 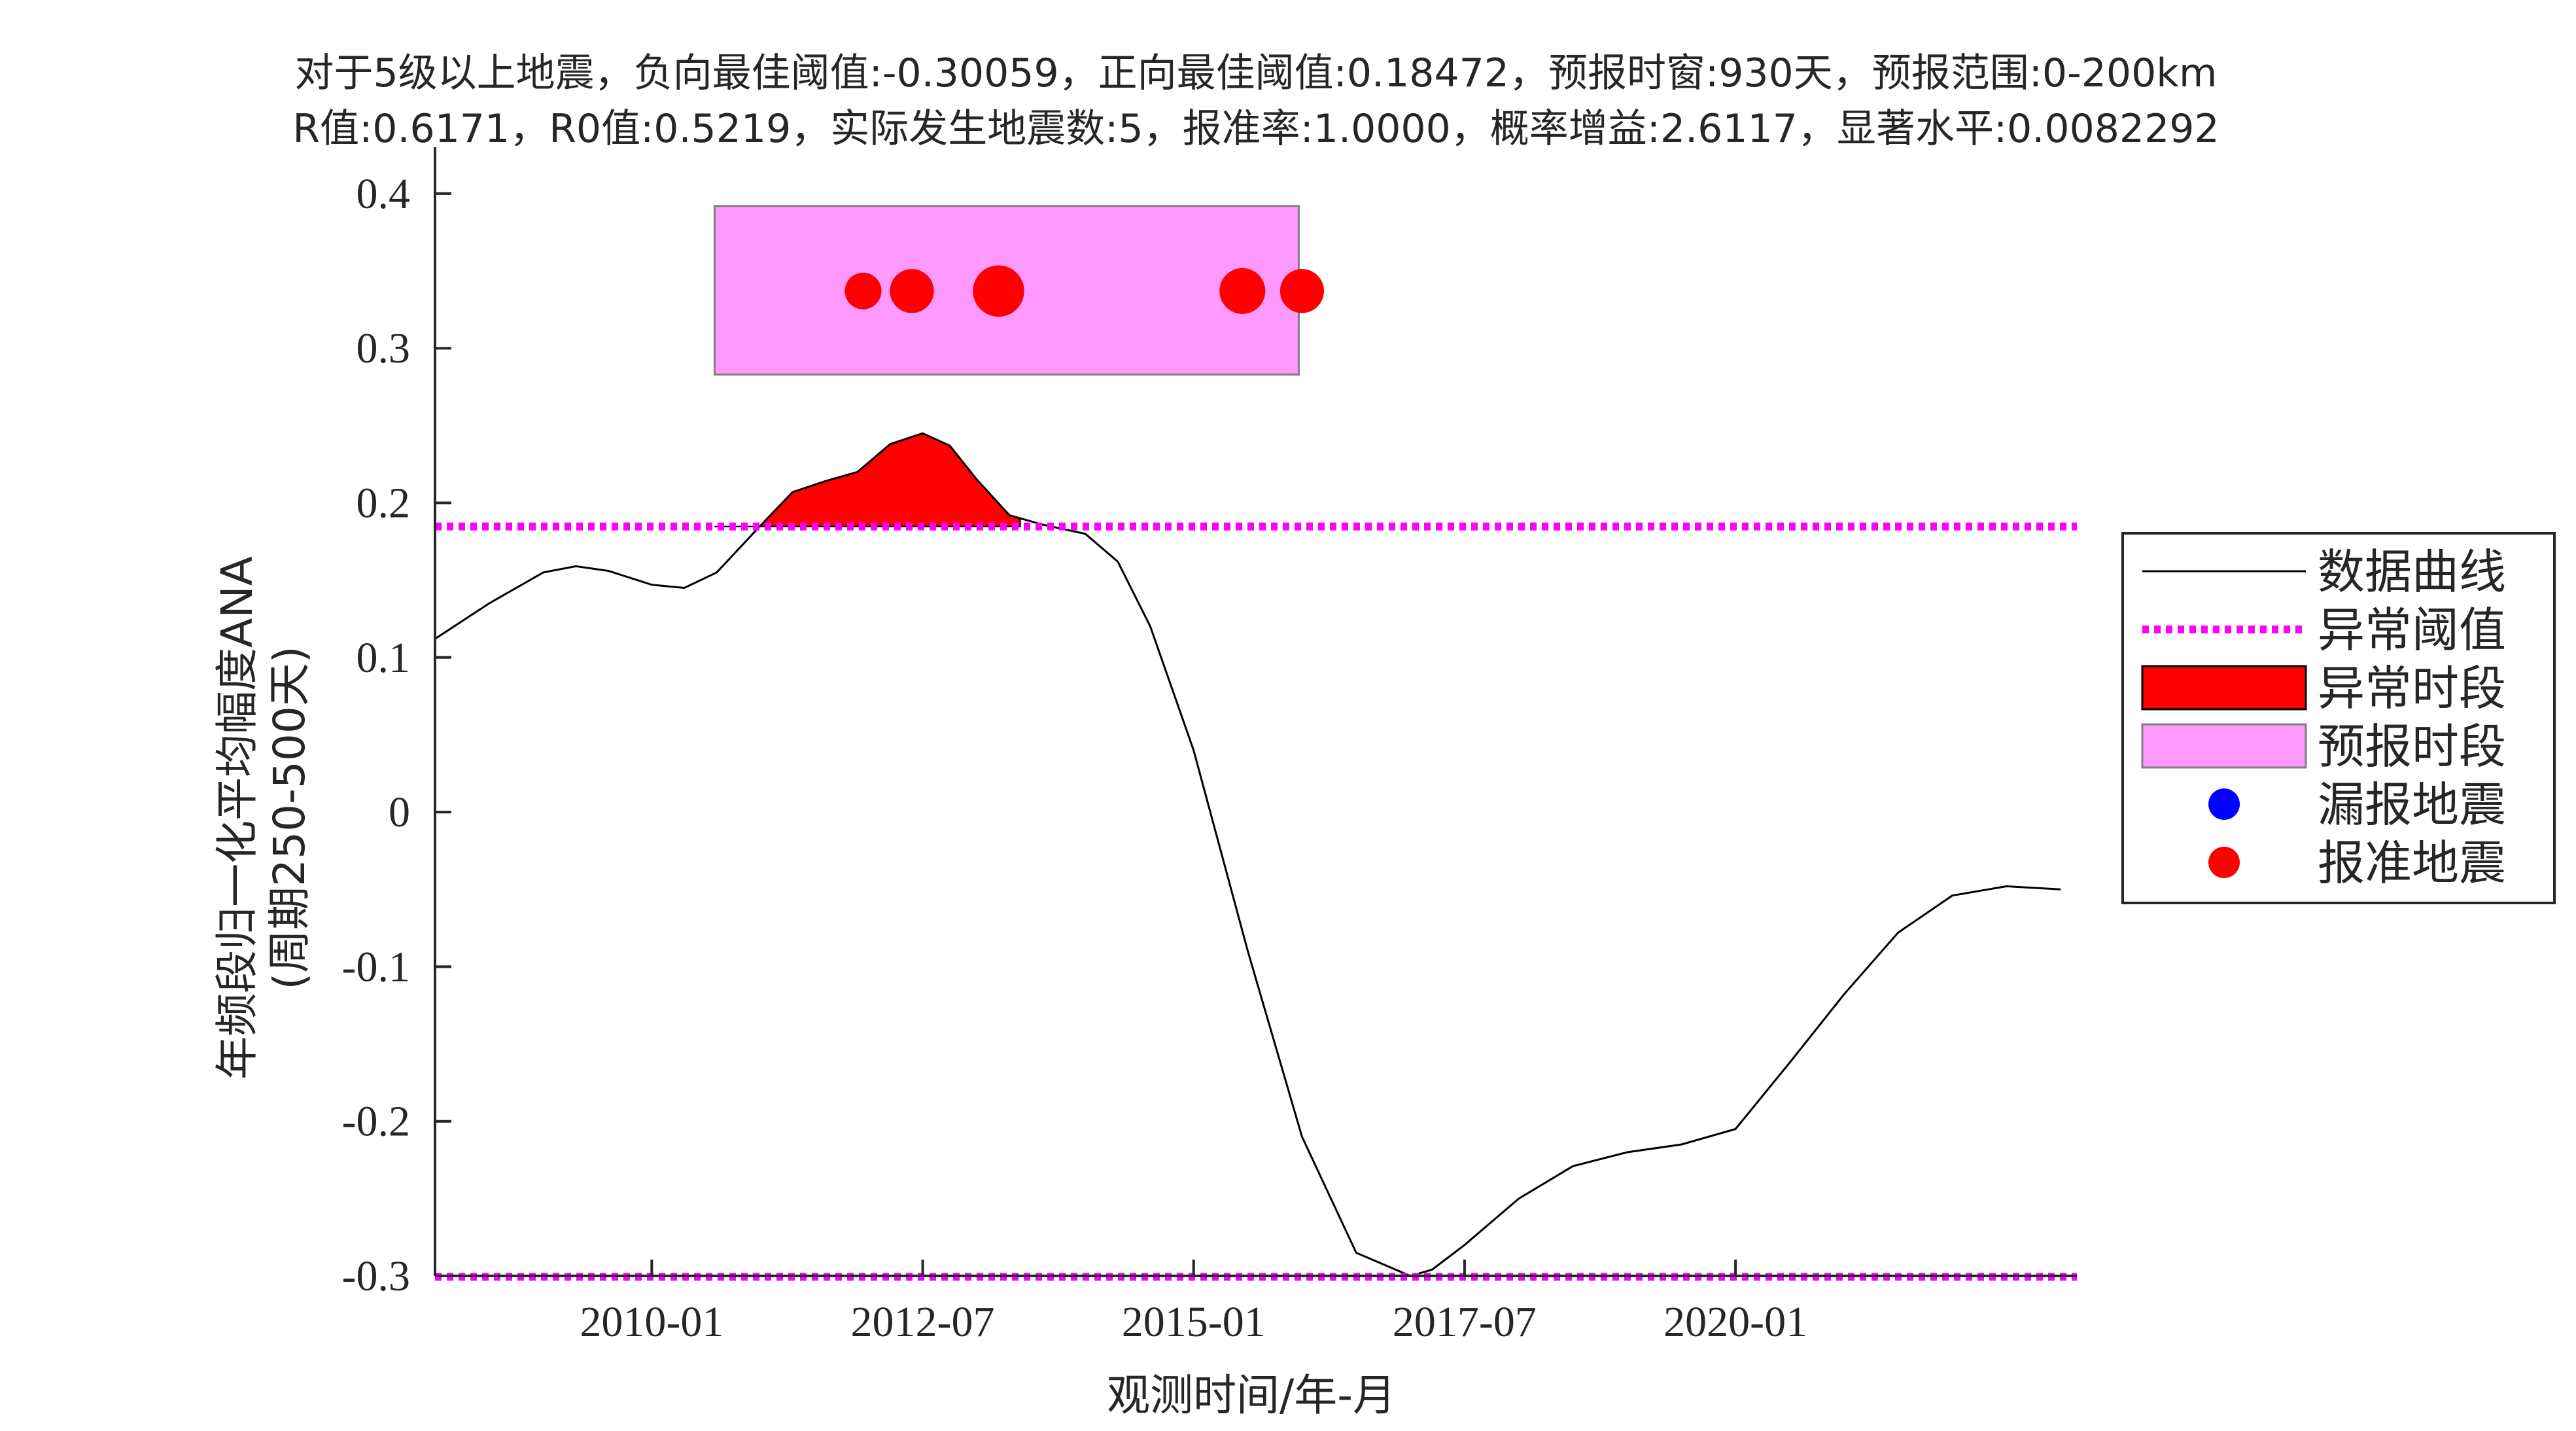 I want to click on x-tick-label: 2020-01, so click(x=1735, y=1322).